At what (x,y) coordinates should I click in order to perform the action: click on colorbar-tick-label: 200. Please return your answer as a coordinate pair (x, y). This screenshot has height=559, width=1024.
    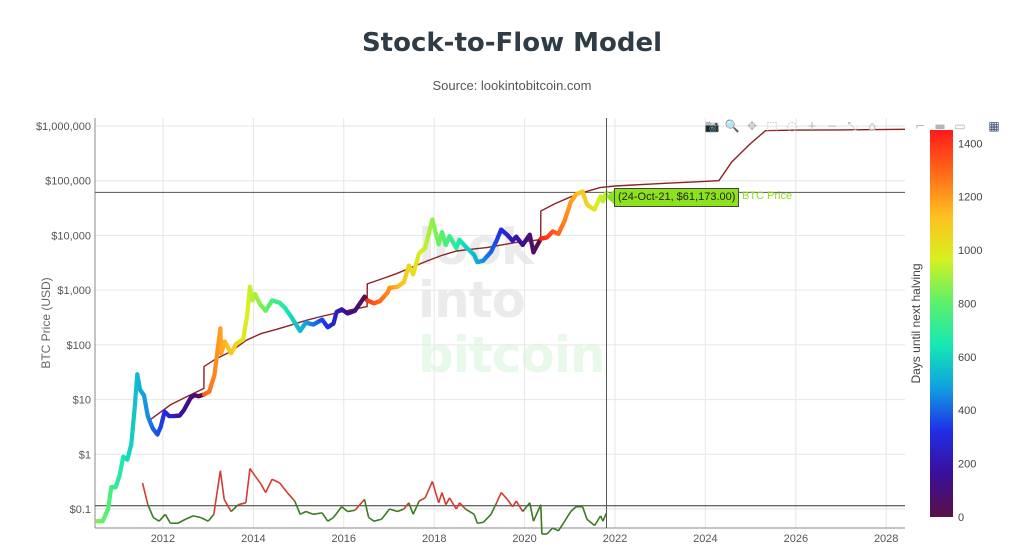
    Looking at the image, I should click on (967, 465).